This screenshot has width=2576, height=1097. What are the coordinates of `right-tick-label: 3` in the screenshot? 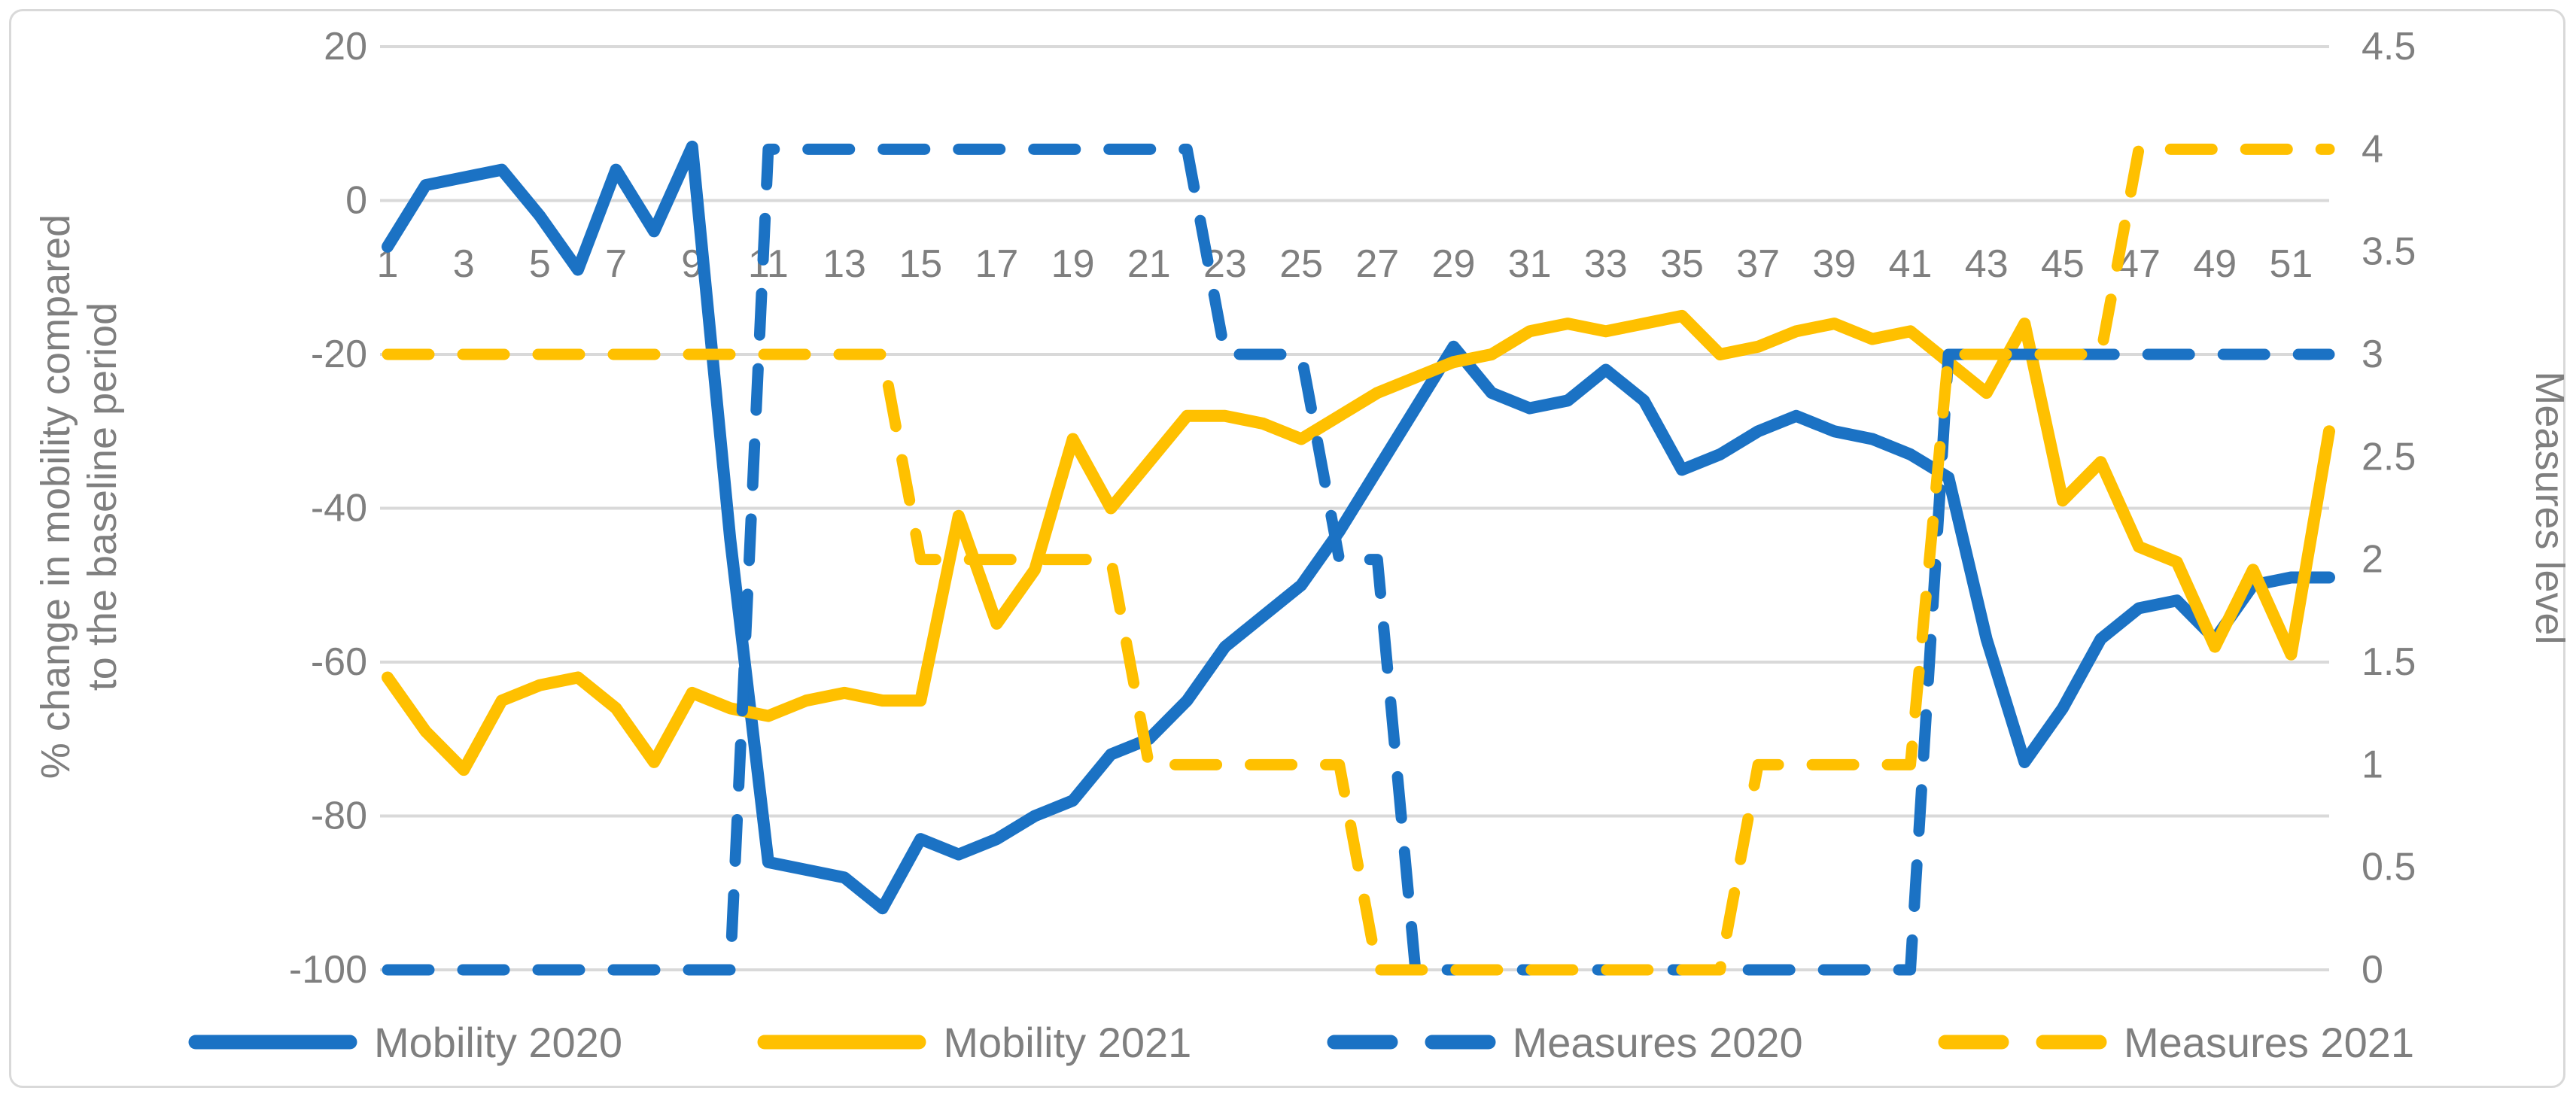 It's located at (2372, 355).